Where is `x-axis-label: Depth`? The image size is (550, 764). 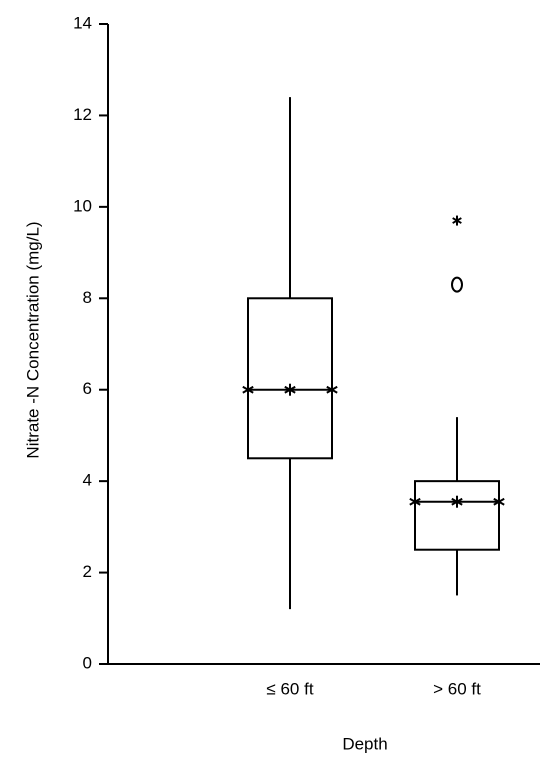 x-axis-label: Depth is located at coordinates (364, 743).